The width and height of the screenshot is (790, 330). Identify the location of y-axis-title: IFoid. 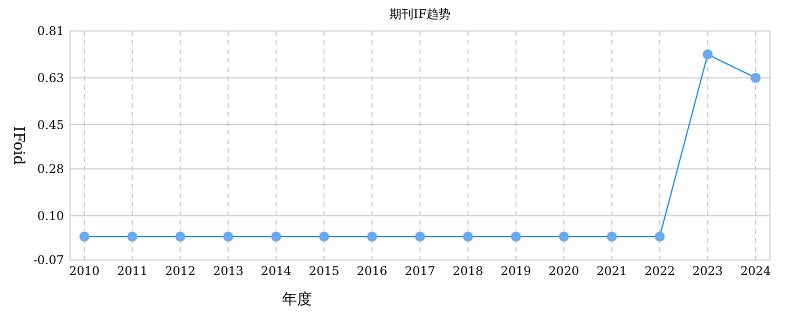
(19, 146).